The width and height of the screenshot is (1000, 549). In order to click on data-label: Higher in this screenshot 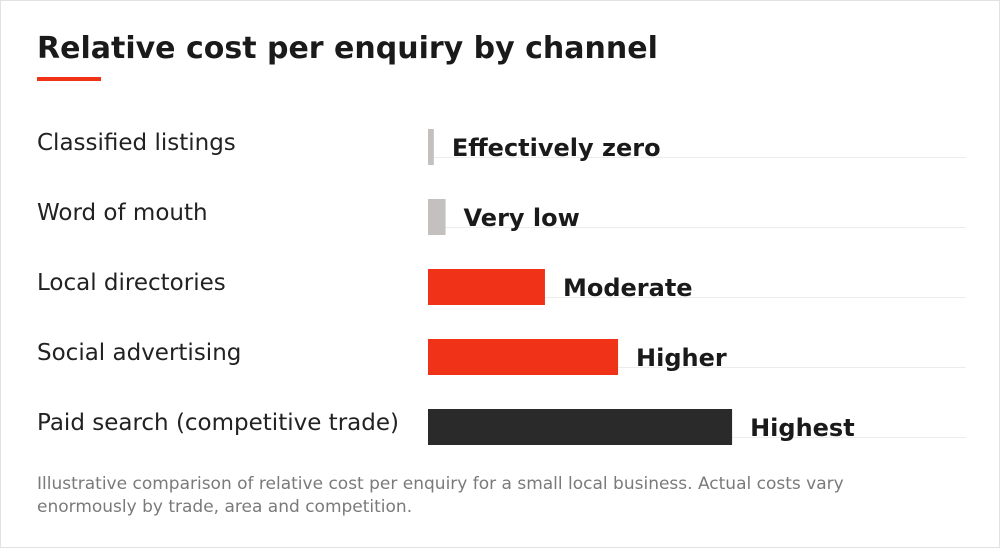, I will do `click(681, 358)`.